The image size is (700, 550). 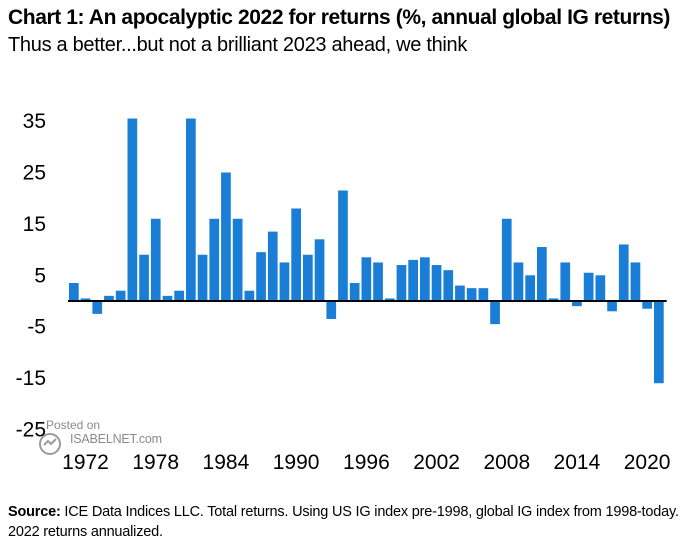 I want to click on bar-2000, so click(x=413, y=280).